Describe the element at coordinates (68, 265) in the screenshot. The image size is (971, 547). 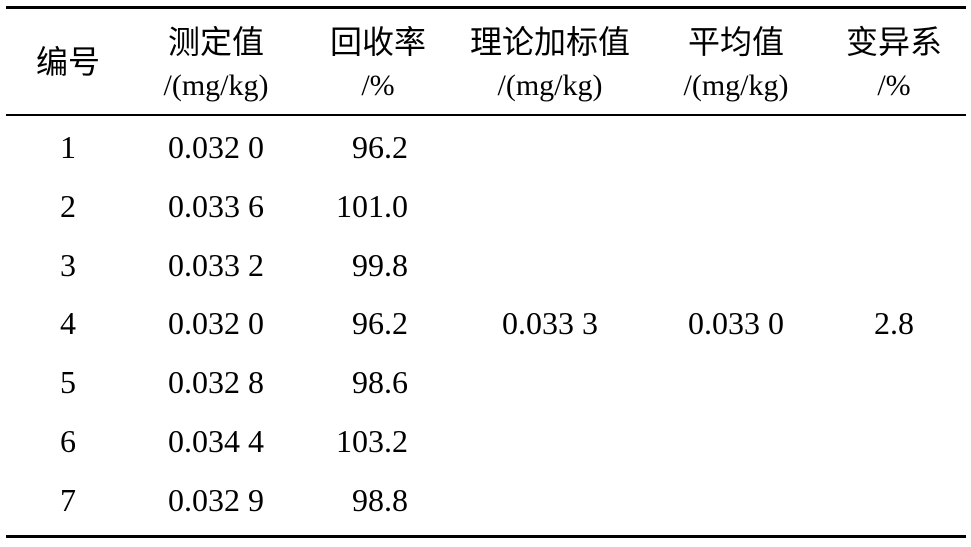
I see `table-row-3-id: 3` at that location.